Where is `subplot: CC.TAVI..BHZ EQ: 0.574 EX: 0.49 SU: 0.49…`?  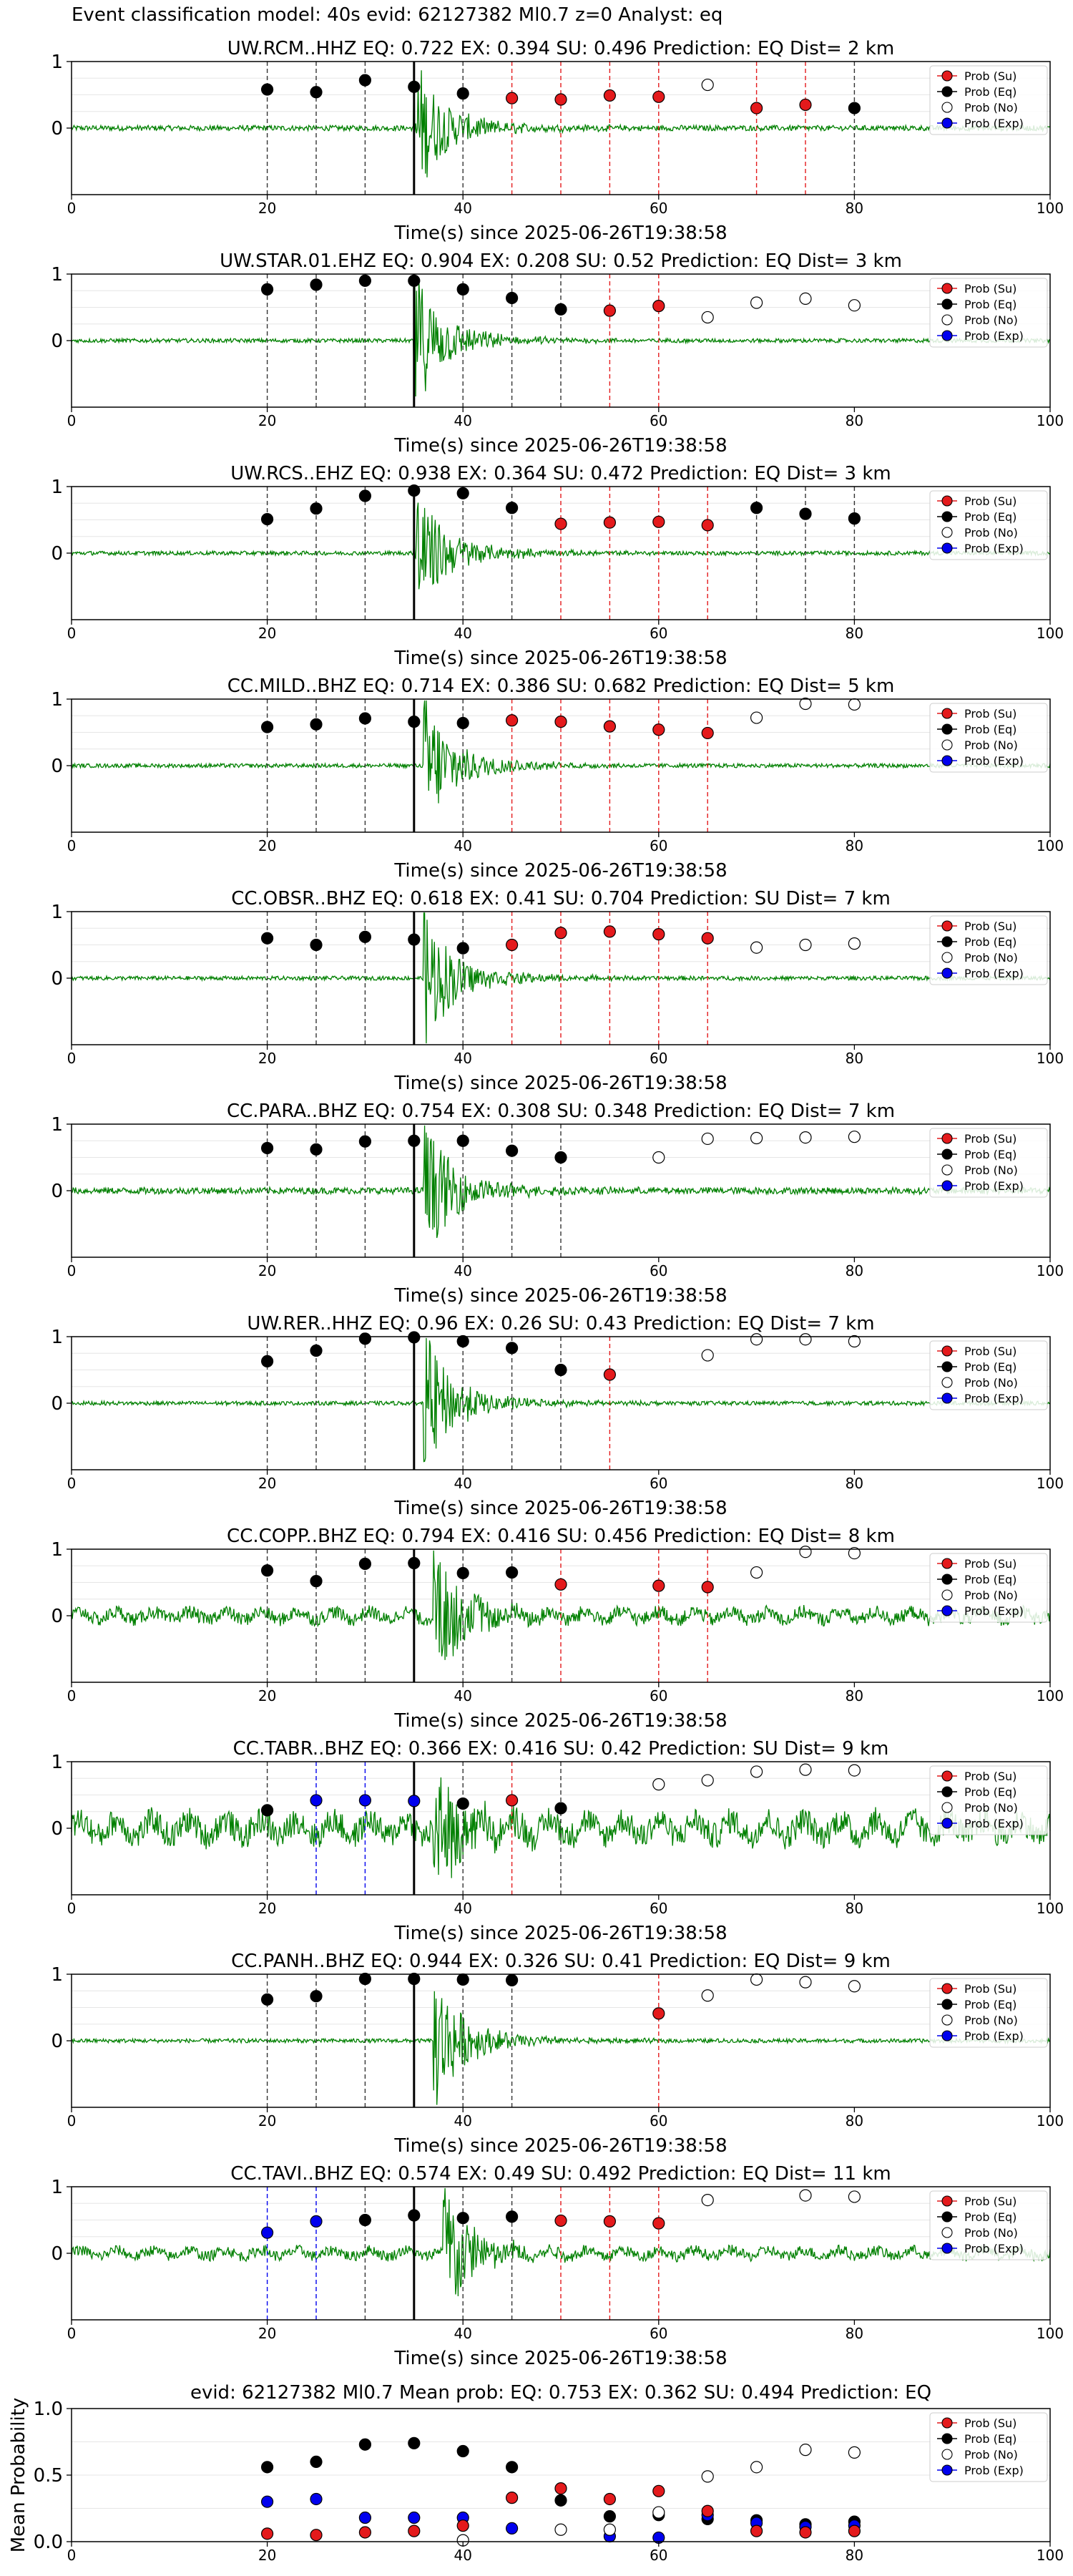 subplot: CC.TAVI..BHZ EQ: 0.574 EX: 0.49 SU: 0.49… is located at coordinates (557, 2266).